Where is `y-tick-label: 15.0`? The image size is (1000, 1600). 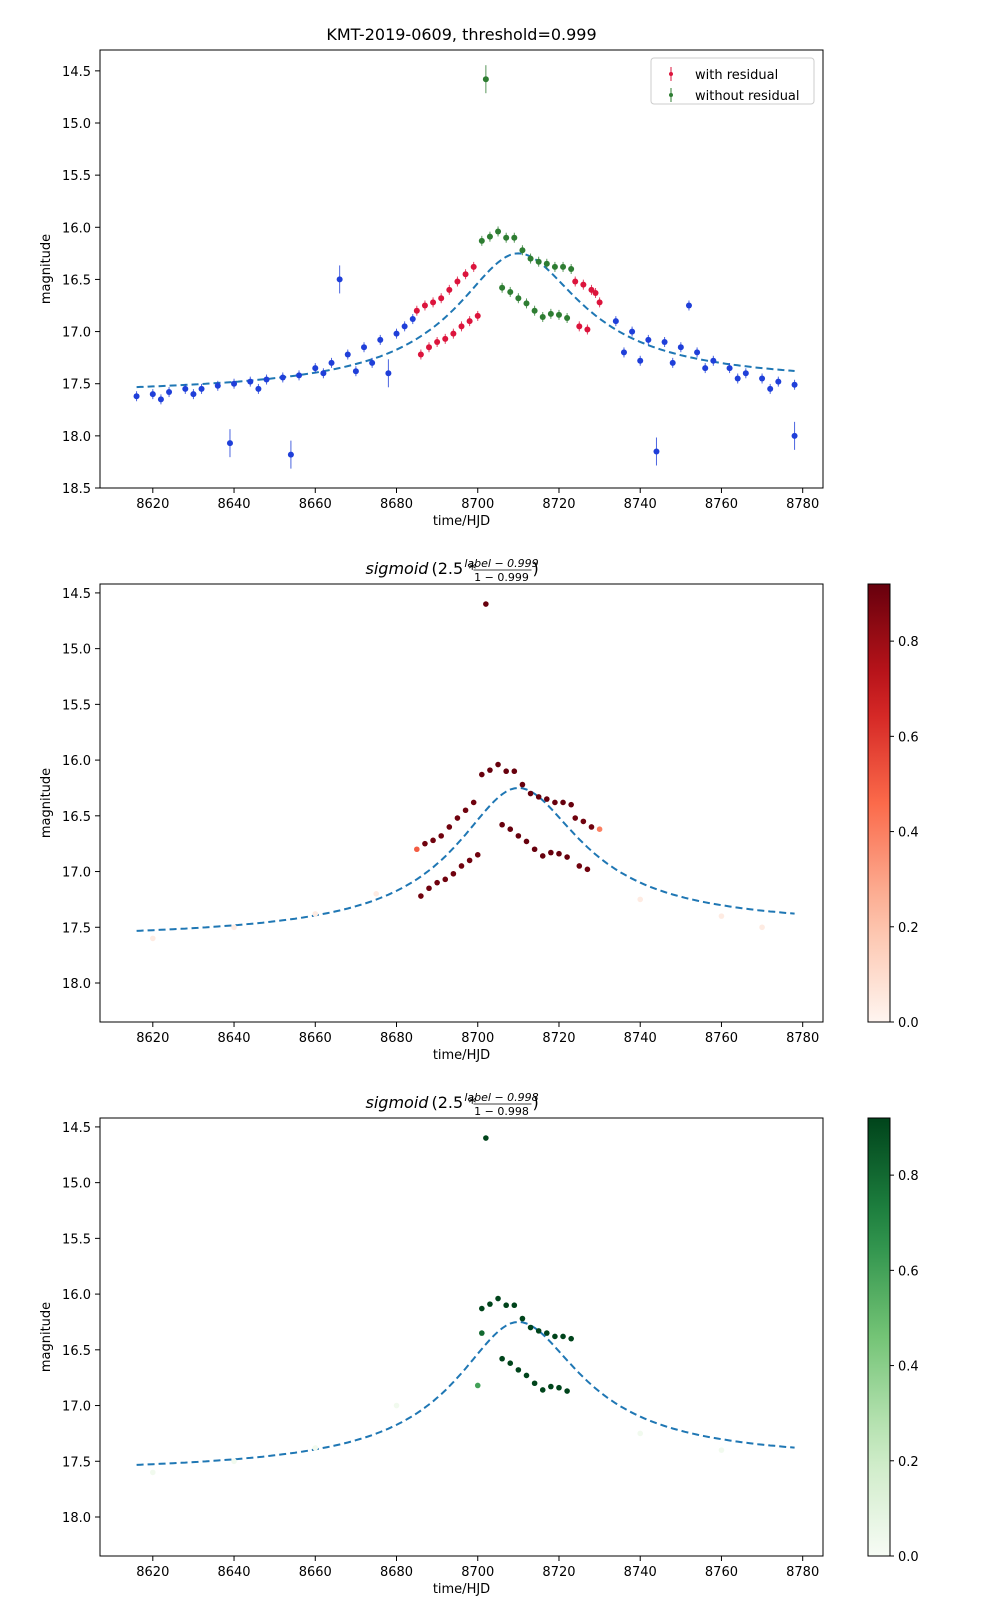 y-tick-label: 15.0 is located at coordinates (76, 650).